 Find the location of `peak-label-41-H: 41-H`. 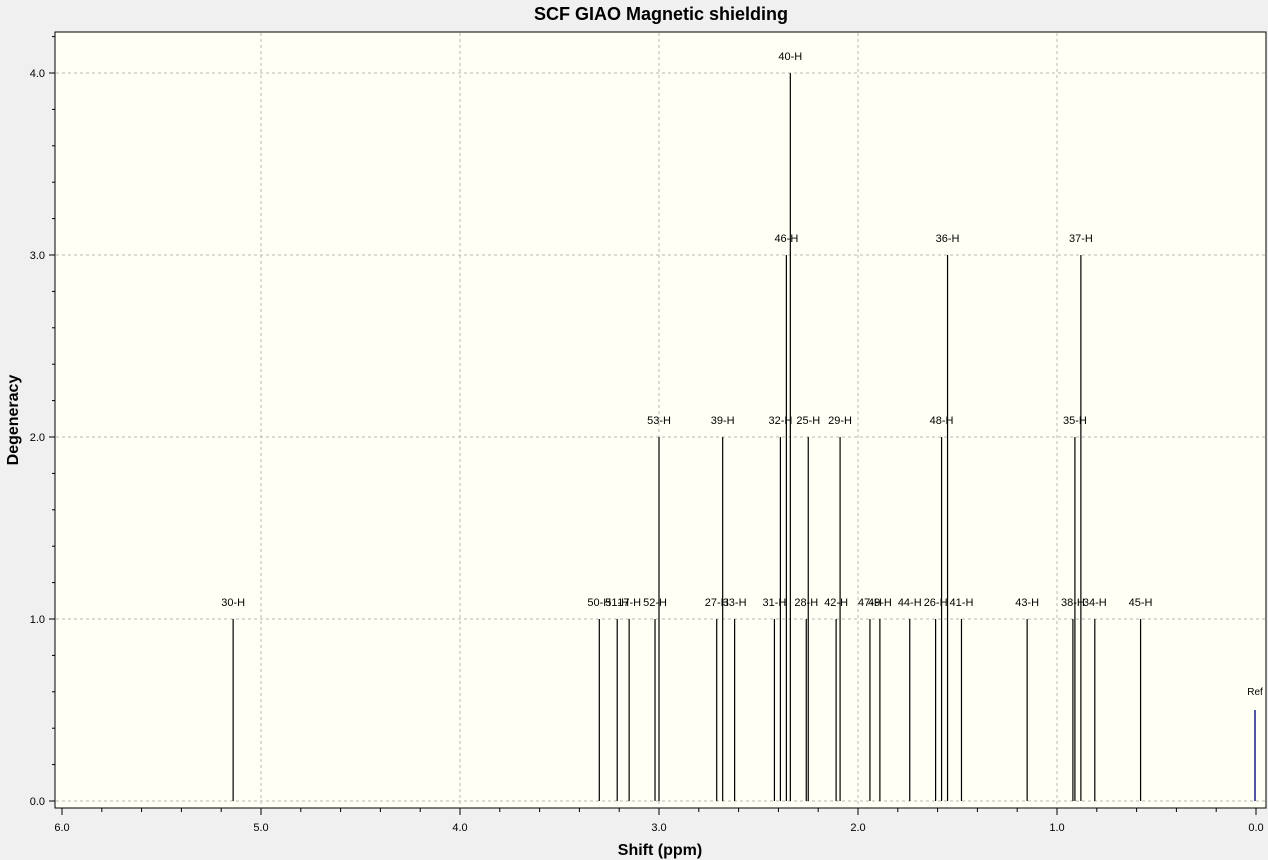

peak-label-41-H: 41-H is located at coordinates (962, 603).